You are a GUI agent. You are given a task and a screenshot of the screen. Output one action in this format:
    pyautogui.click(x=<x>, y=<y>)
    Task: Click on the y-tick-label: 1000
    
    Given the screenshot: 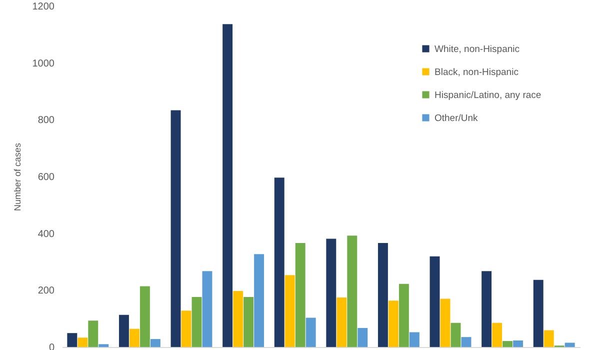 What is the action you would take?
    pyautogui.click(x=43, y=64)
    